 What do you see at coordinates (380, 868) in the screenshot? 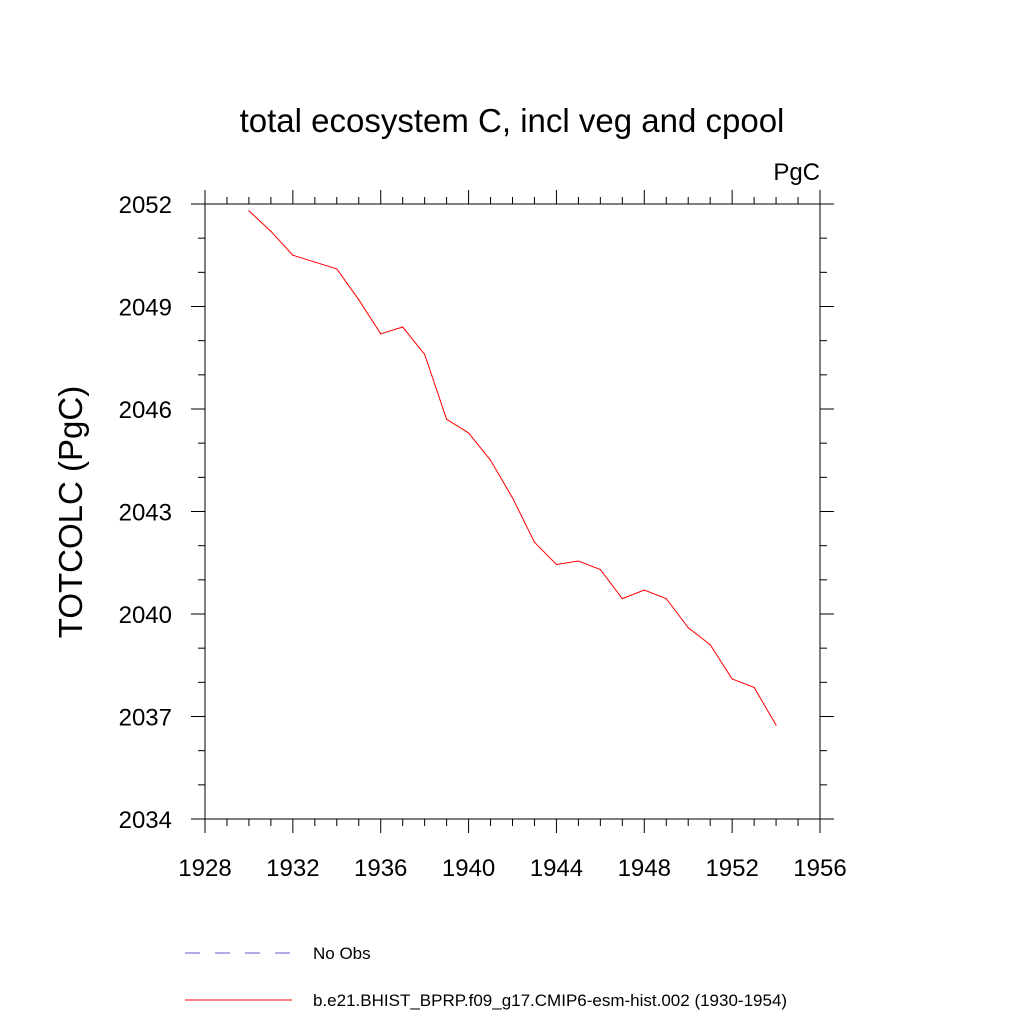
I see `x-tick-label: 1936` at bounding box center [380, 868].